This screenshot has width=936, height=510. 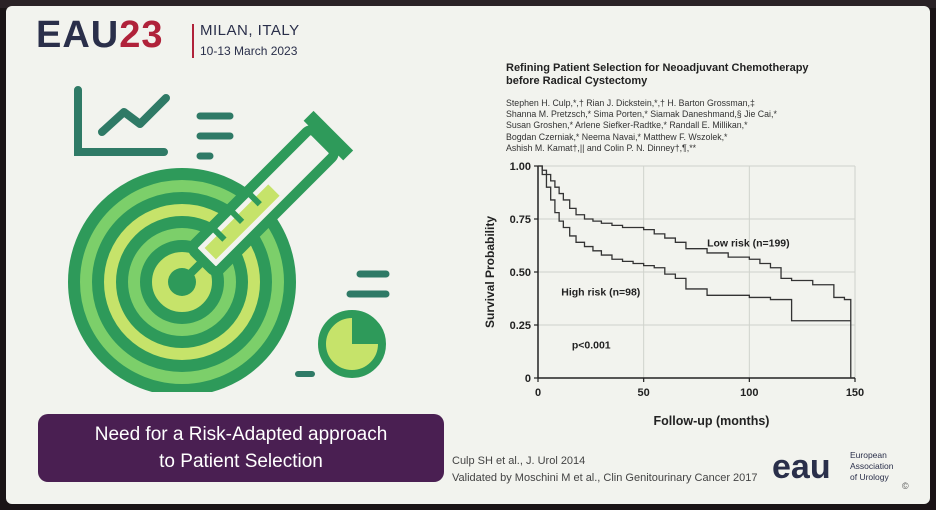 What do you see at coordinates (520, 273) in the screenshot?
I see `y-tick-label: 0.50` at bounding box center [520, 273].